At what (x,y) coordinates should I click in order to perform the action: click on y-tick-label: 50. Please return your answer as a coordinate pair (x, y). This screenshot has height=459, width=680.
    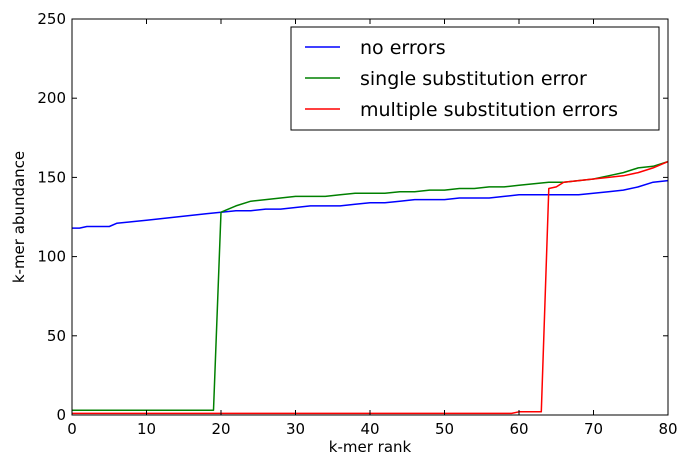
    Looking at the image, I should click on (56, 336).